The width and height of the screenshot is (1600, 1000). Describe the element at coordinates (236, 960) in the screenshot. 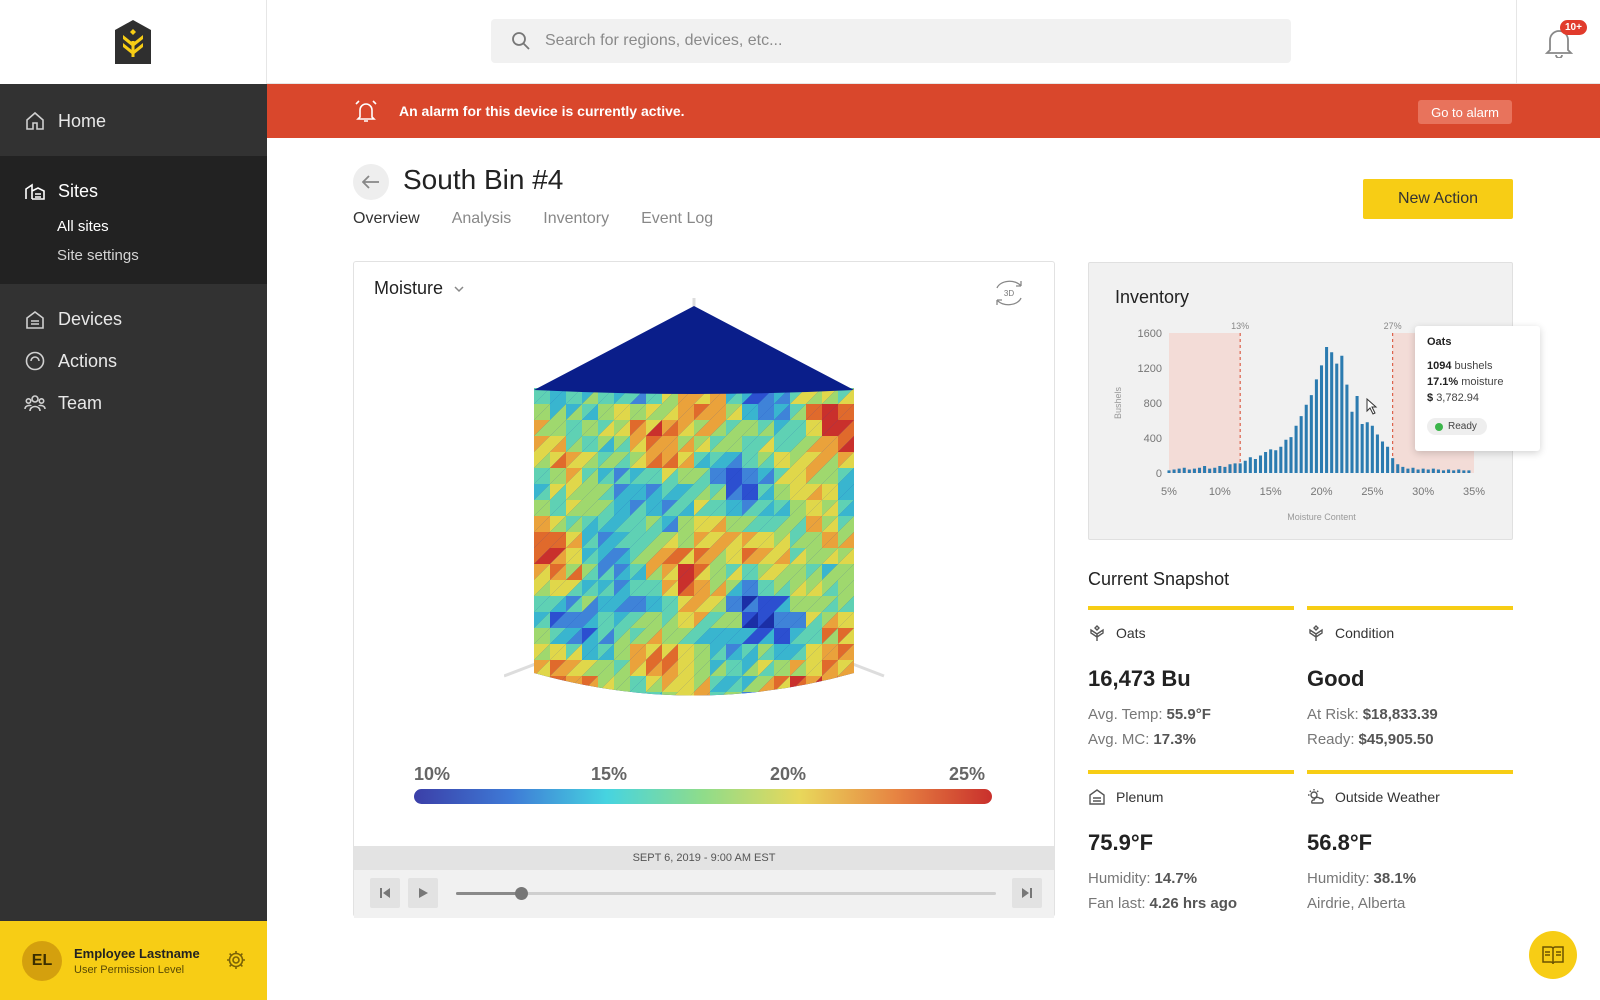

I see `gear-icon` at that location.